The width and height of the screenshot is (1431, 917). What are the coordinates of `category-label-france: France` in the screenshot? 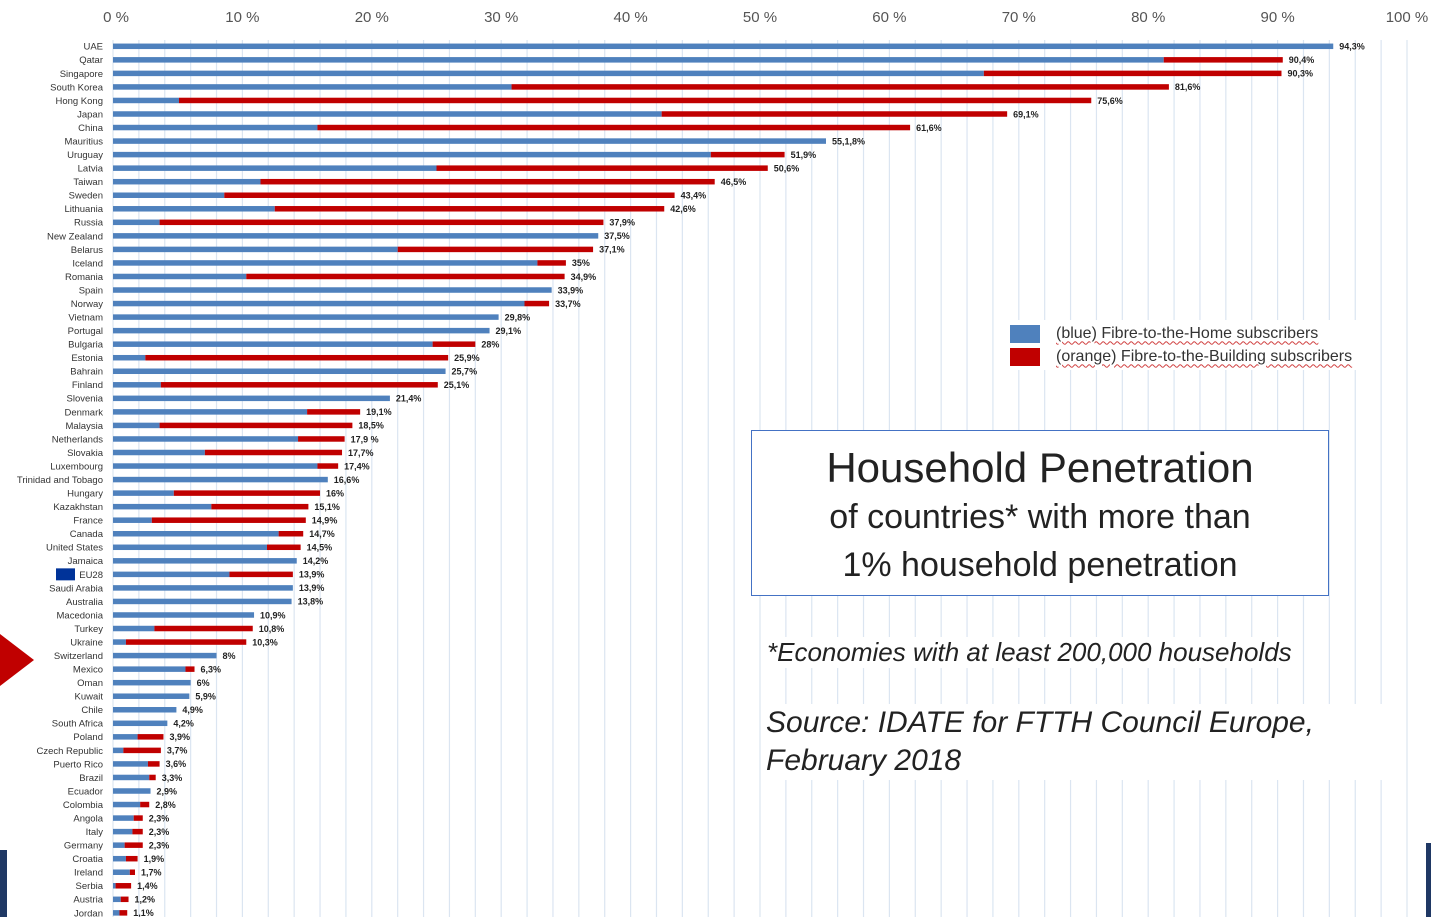 It's located at (88, 521).